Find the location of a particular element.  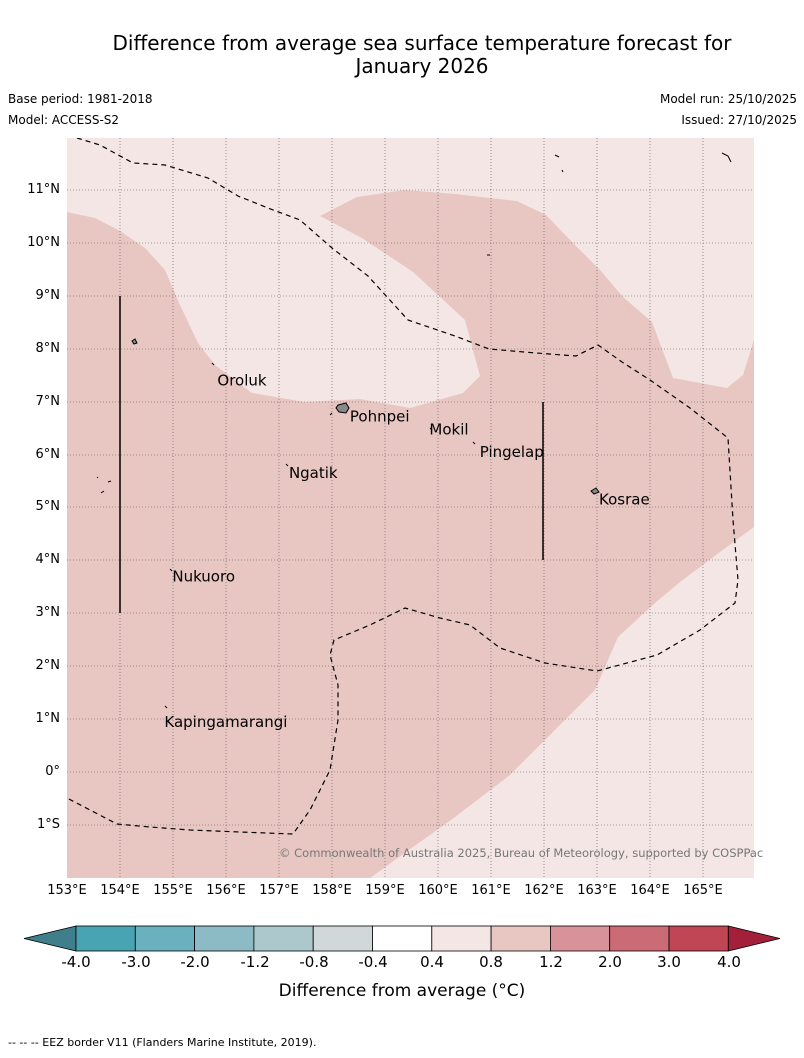

lon-tick: 158°E is located at coordinates (332, 890).